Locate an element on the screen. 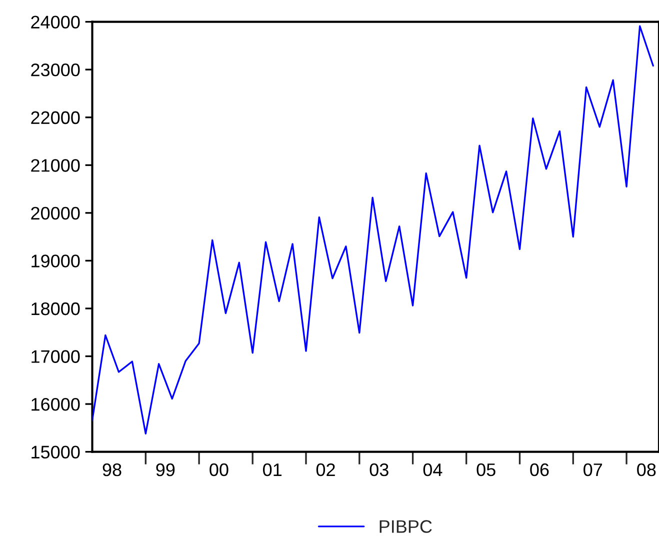  x-tick-label: 07 is located at coordinates (593, 469).